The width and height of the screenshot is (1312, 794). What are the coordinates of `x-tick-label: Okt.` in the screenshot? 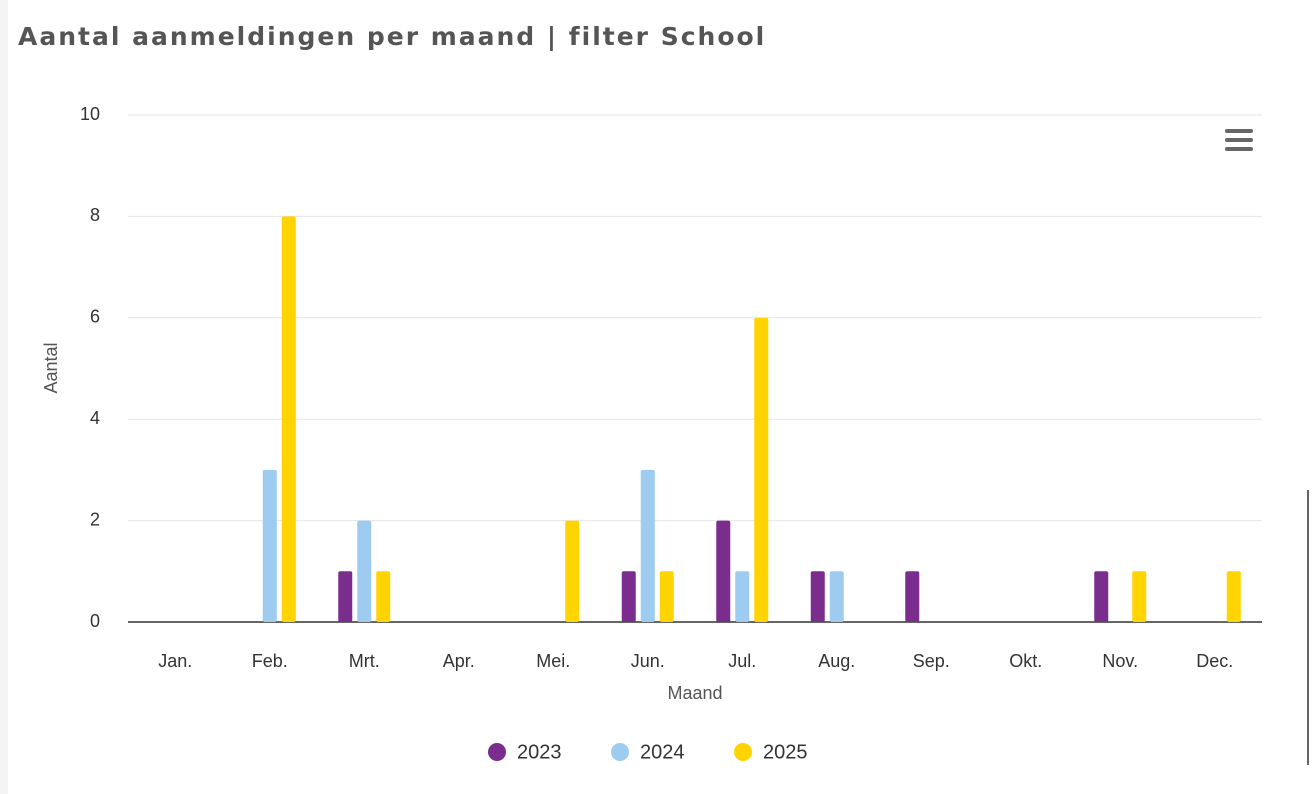 It's located at (1025, 661).